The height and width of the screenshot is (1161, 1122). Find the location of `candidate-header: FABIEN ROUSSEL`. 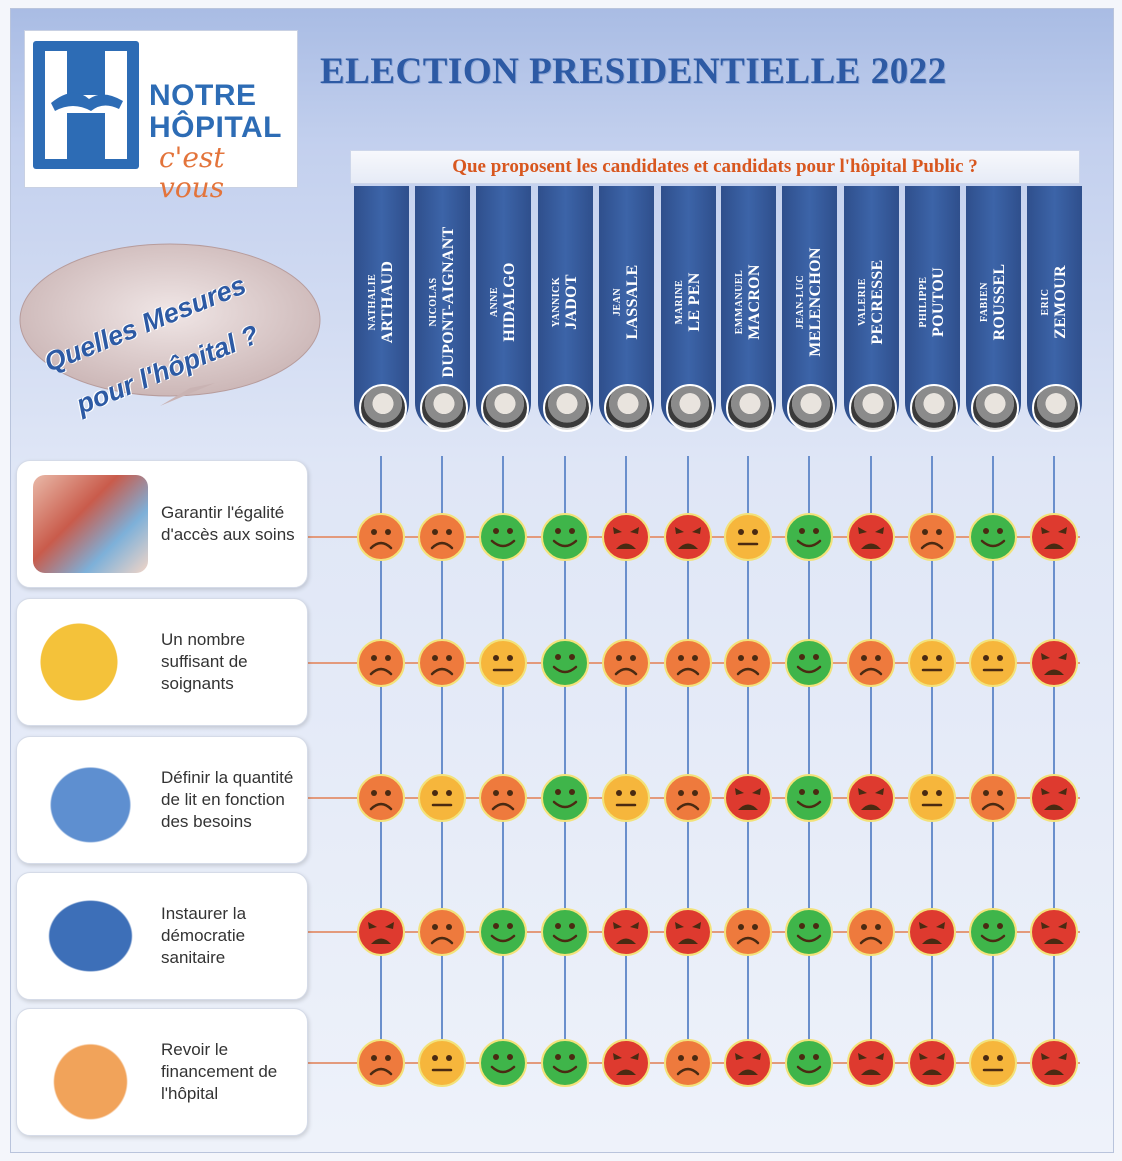

candidate-header: FABIEN ROUSSEL is located at coordinates (993, 321).